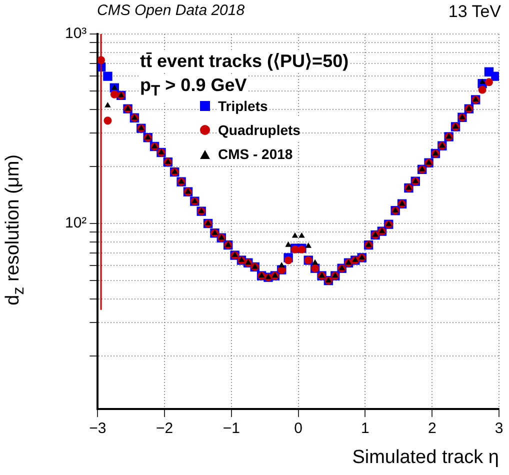  Describe the element at coordinates (243, 106) in the screenshot. I see `legend-label: Triplets` at that location.